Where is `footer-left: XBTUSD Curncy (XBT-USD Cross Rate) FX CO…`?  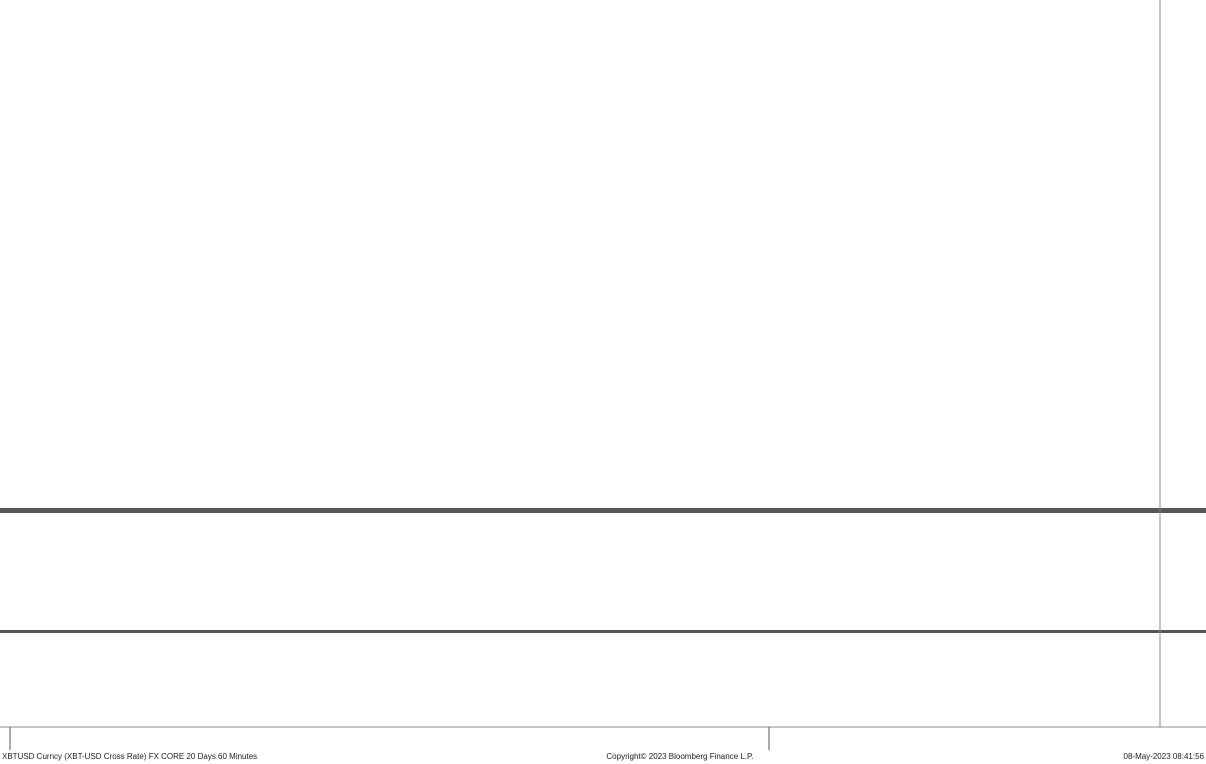 footer-left: XBTUSD Curncy (XBT-USD Cross Rate) FX CO… is located at coordinates (129, 756).